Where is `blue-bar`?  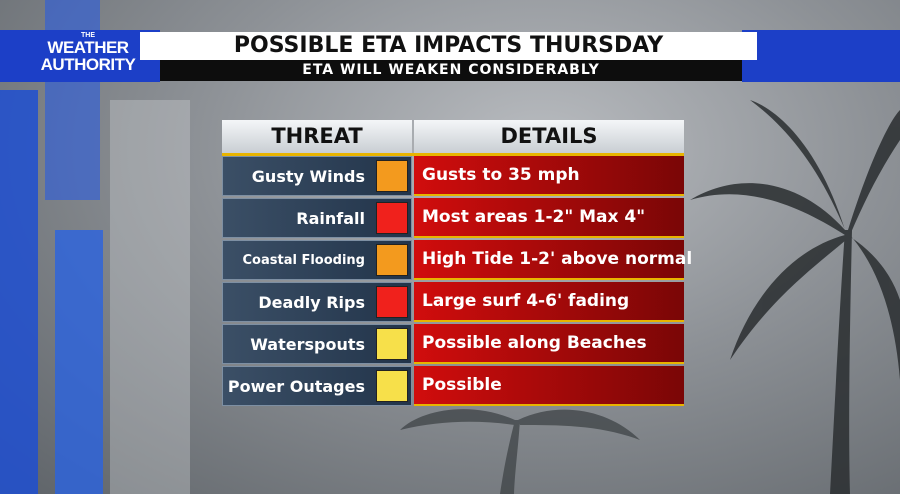
blue-bar is located at coordinates (821, 56).